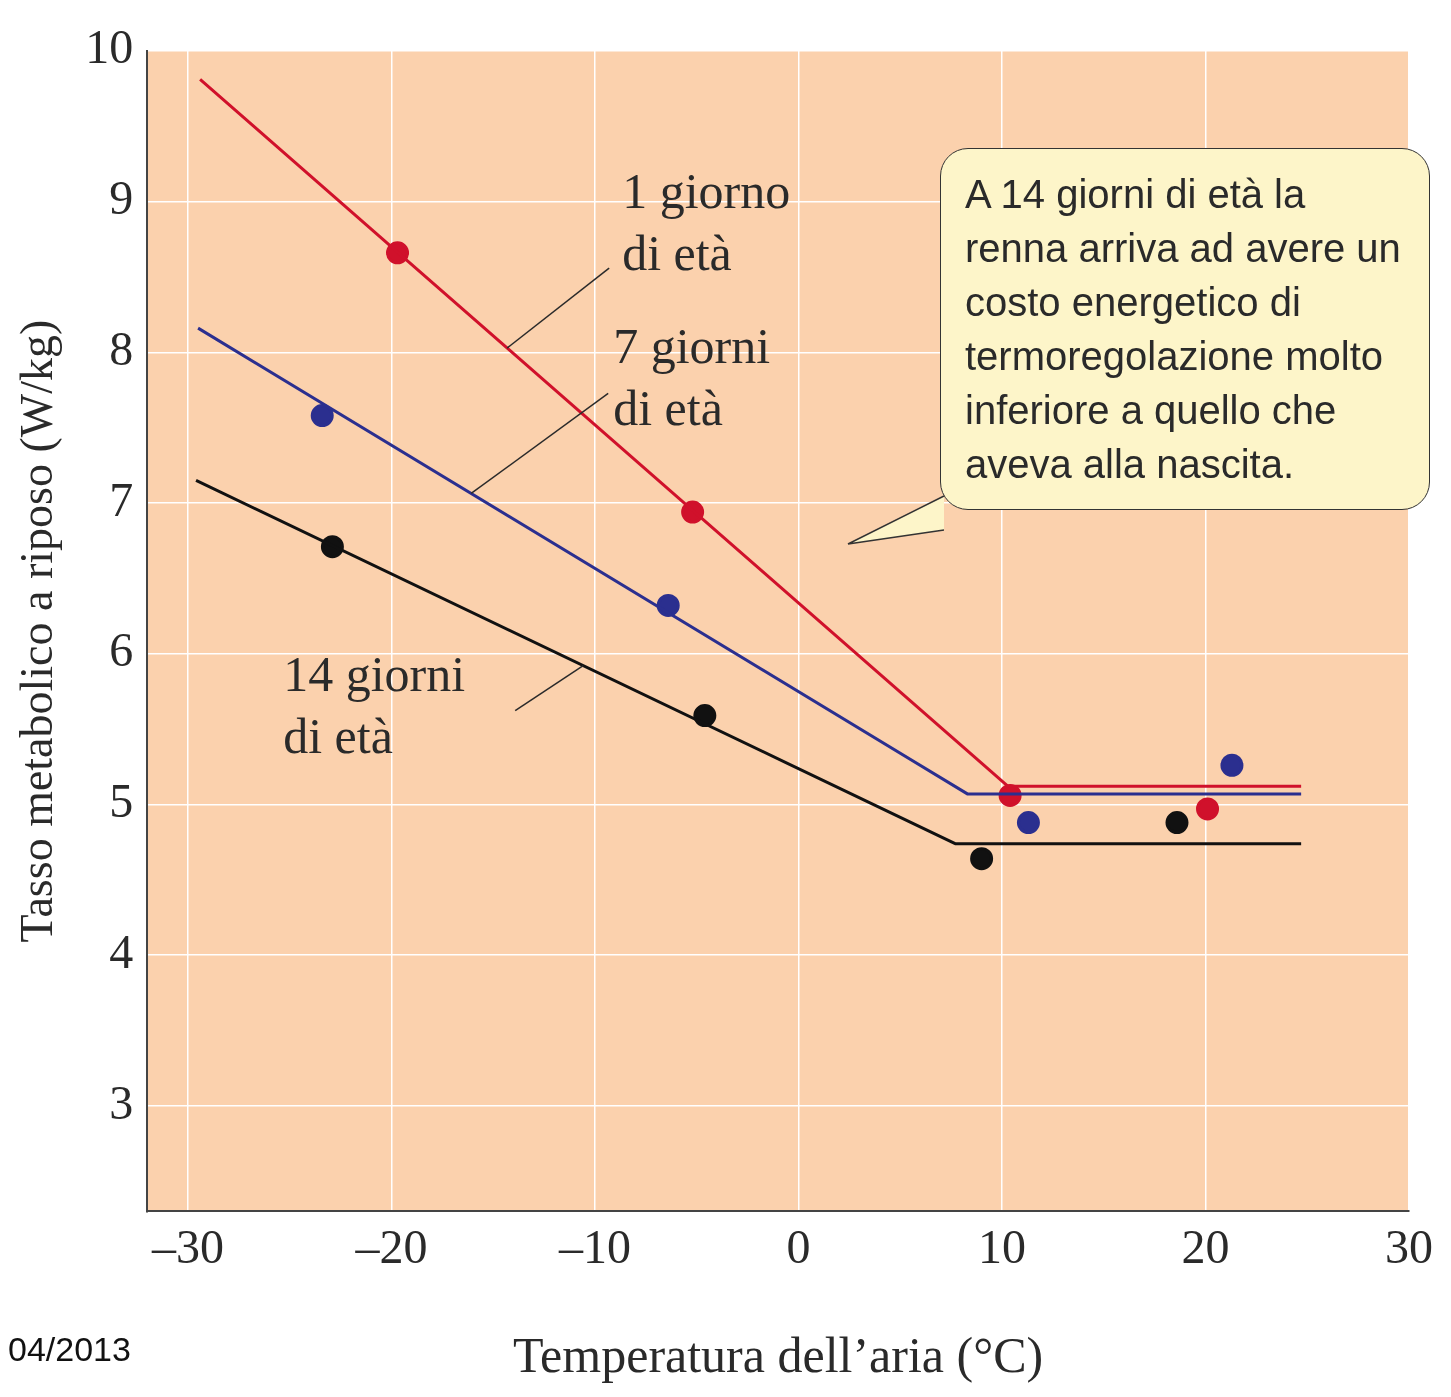 The height and width of the screenshot is (1397, 1451). I want to click on x-axis-title: Temperatura dell’aria (°C), so click(778, 1355).